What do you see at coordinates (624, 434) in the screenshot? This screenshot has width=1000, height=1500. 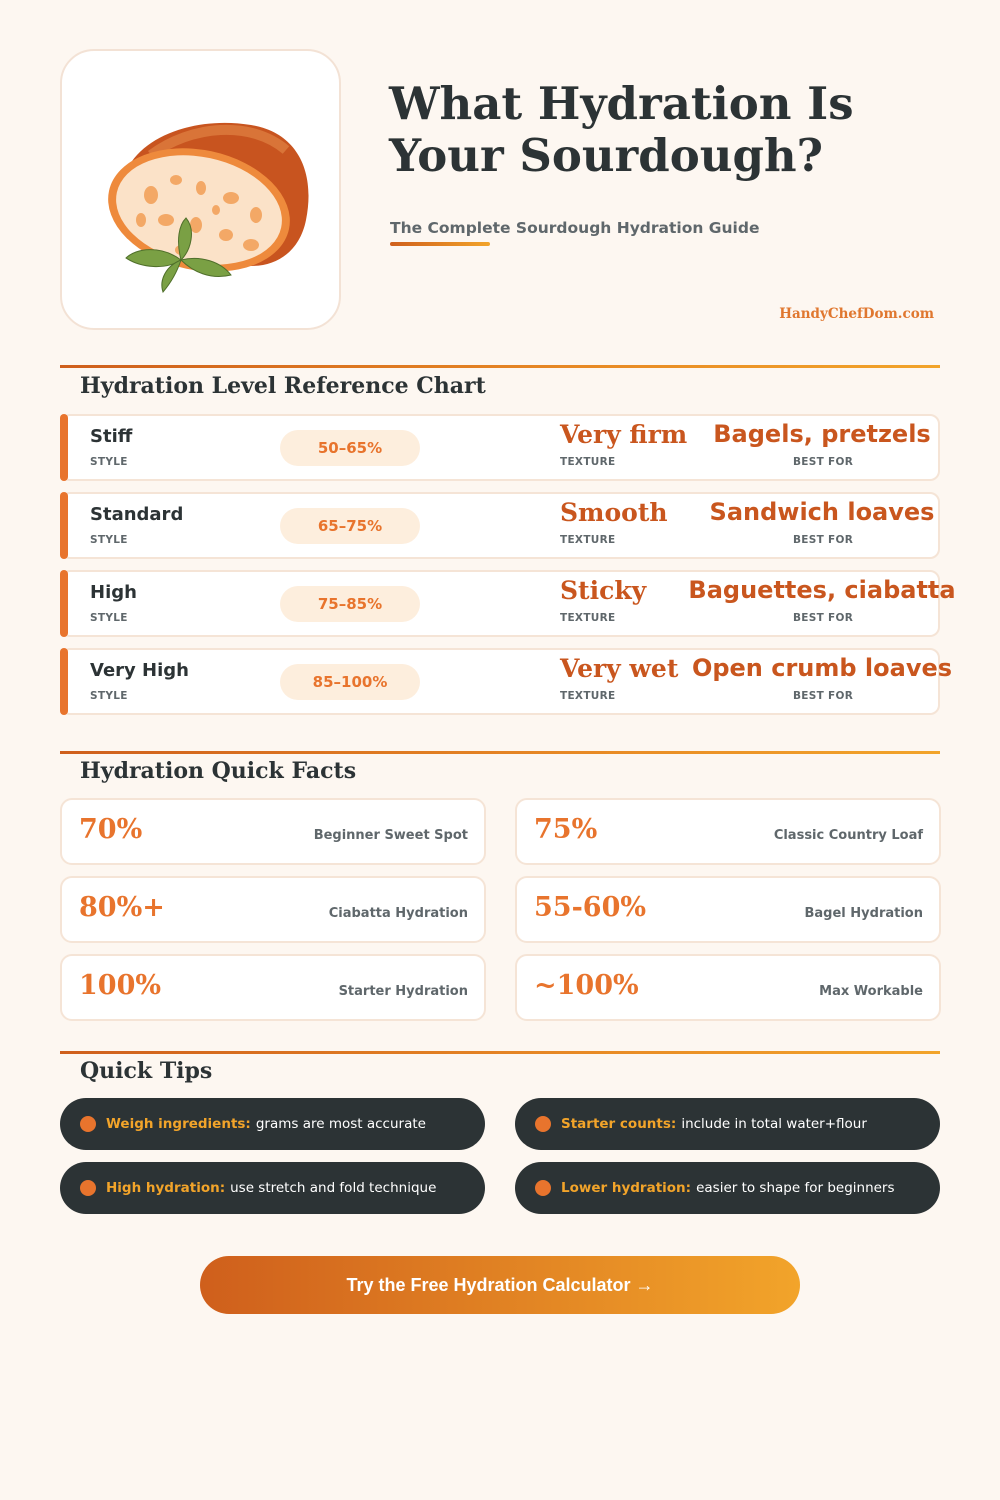 I see `texture-value: Very firm` at bounding box center [624, 434].